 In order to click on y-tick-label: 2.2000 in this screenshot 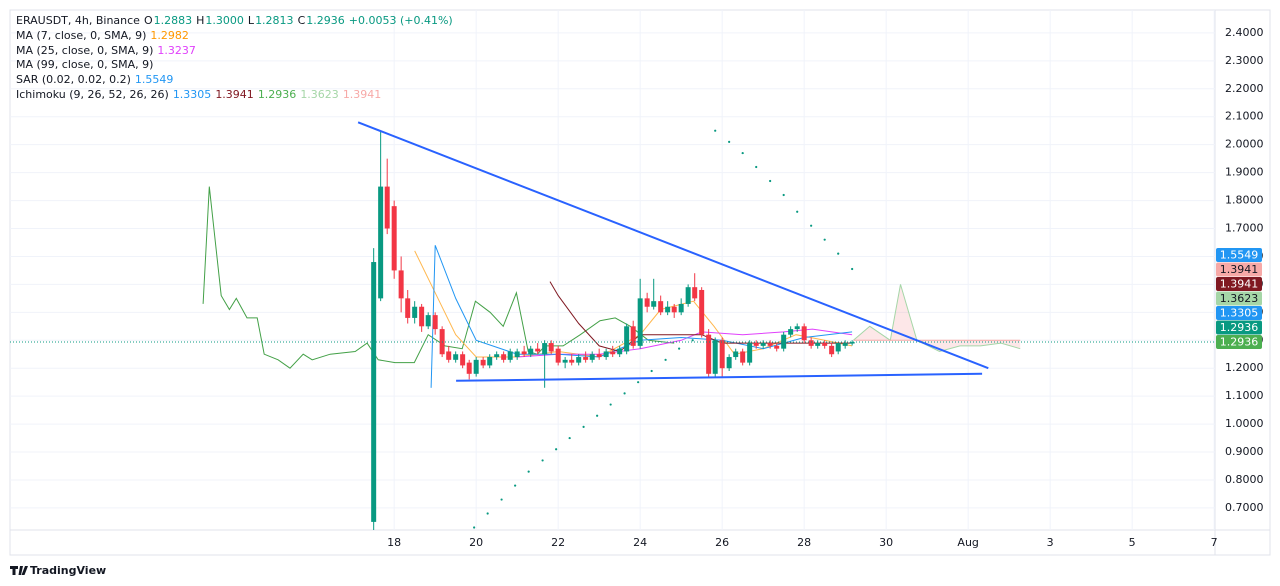, I will do `click(1244, 88)`.